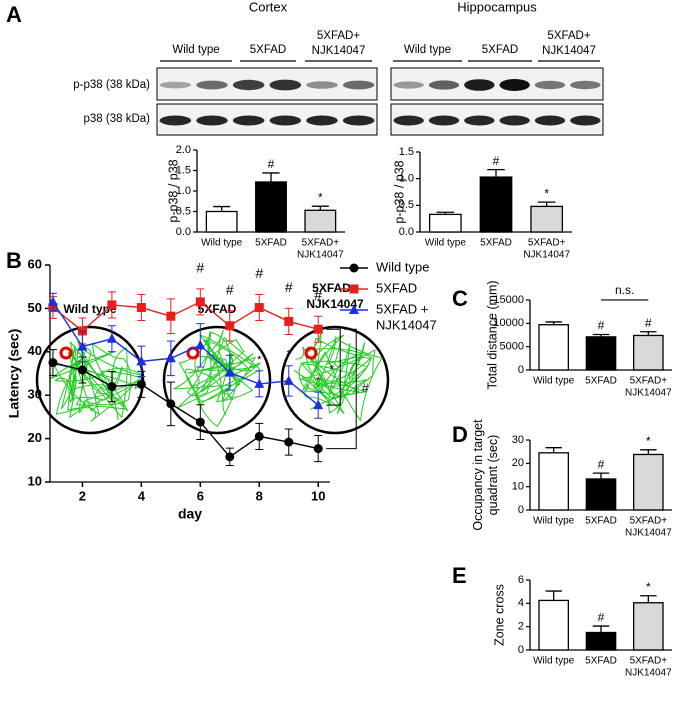  What do you see at coordinates (111, 85) in the screenshot?
I see `blot-row-label: p-p38 (38 kDa)` at bounding box center [111, 85].